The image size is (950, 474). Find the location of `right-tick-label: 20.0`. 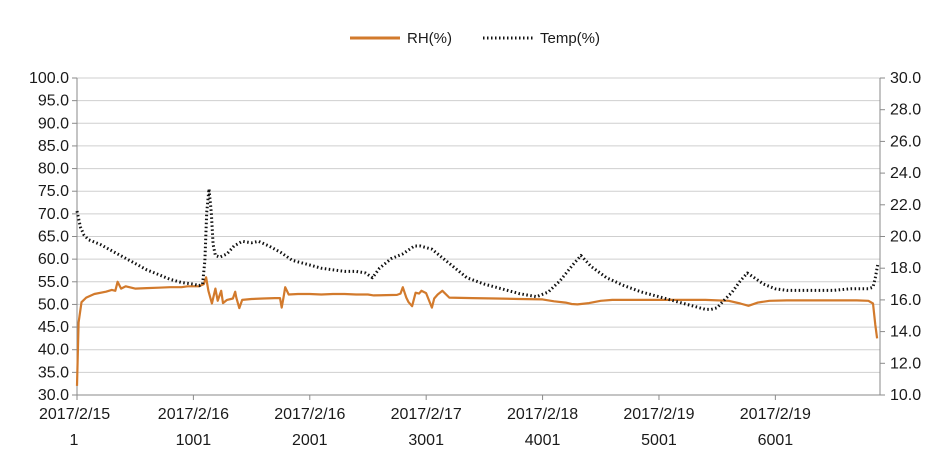

right-tick-label: 20.0 is located at coordinates (905, 237).